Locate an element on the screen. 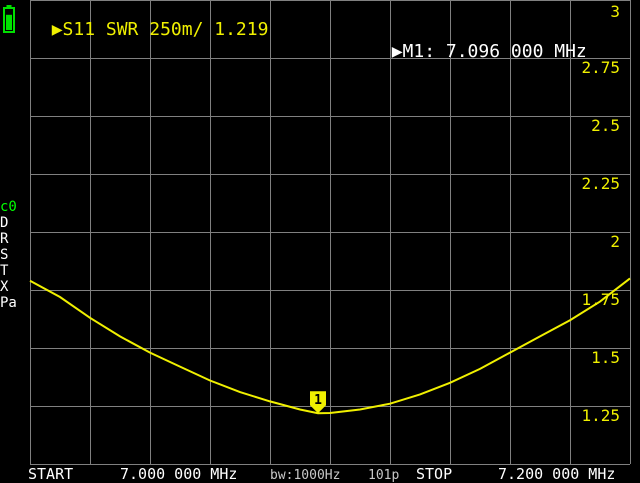 This screenshot has width=640, height=483. marker-flag-icon is located at coordinates (318, 402).